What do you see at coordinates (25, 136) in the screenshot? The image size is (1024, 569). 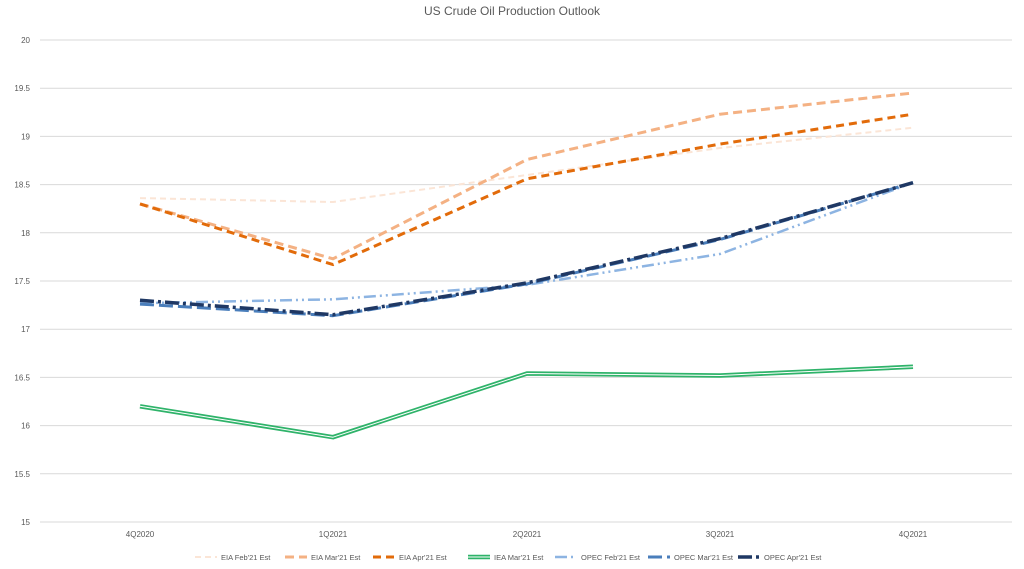 I see `y-tick-label: 19` at bounding box center [25, 136].